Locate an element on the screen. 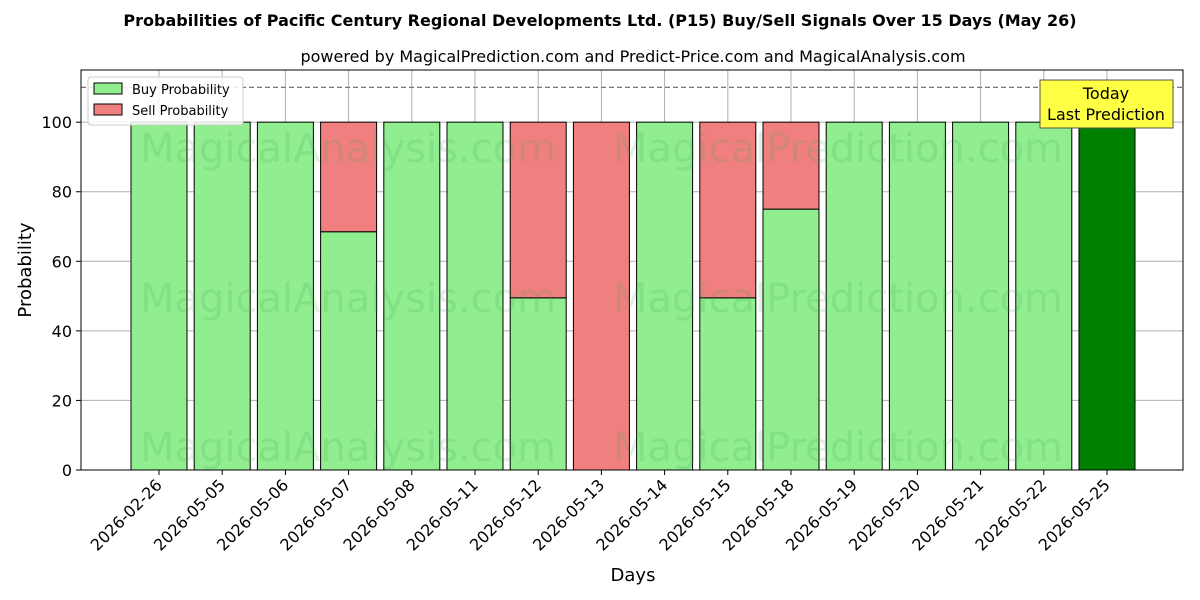 This screenshot has height=600, width=1200. annotation-line2: Last Prediction is located at coordinates (1106, 114).